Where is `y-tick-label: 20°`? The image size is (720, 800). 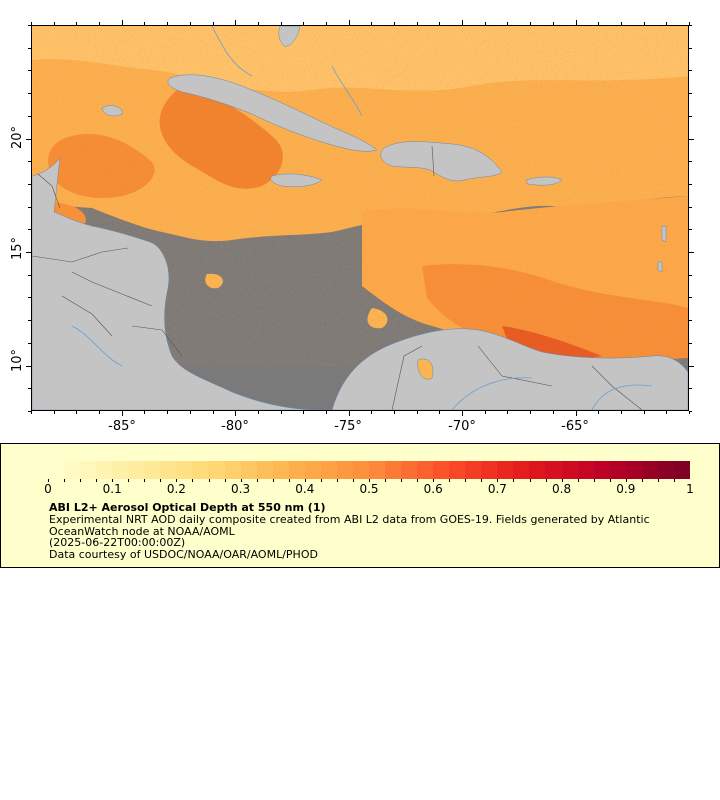
y-tick-label: 20° is located at coordinates (18, 137).